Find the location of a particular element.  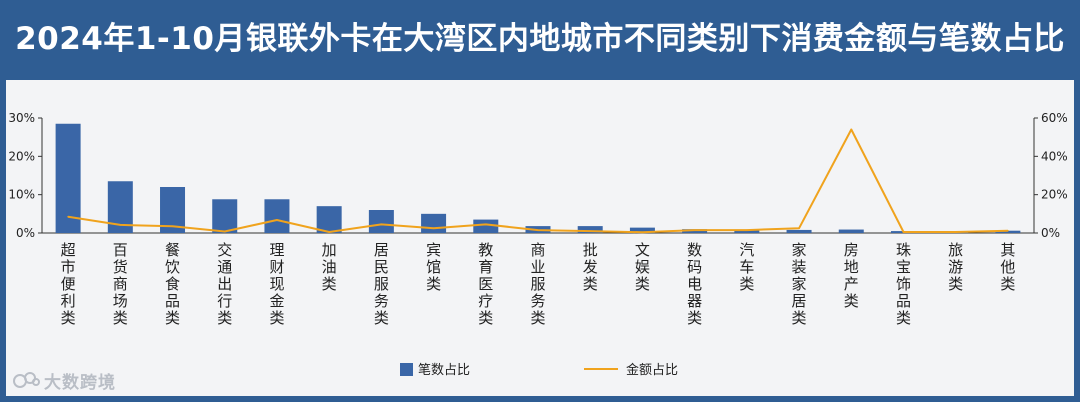

legend-bar-label: 笔数占比 is located at coordinates (444, 370).